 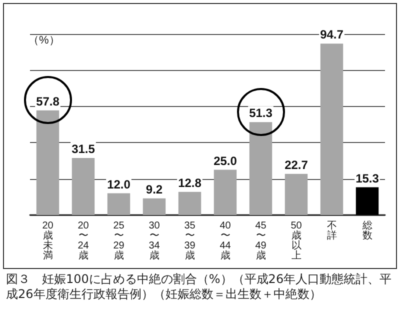 I want to click on data-label: 15.3, so click(x=368, y=178).